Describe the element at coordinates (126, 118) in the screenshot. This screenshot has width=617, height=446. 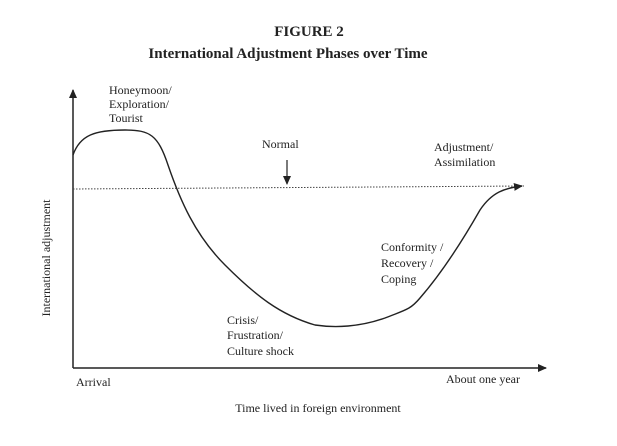
I see `label-line: Tourist` at that location.